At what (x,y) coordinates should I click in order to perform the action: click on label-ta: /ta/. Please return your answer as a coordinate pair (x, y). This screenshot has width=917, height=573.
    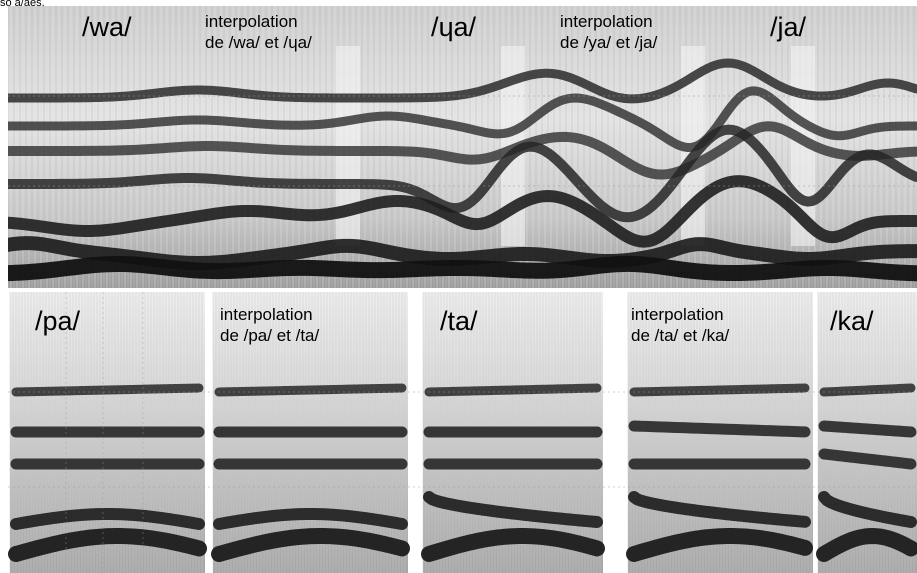
    Looking at the image, I should click on (459, 321).